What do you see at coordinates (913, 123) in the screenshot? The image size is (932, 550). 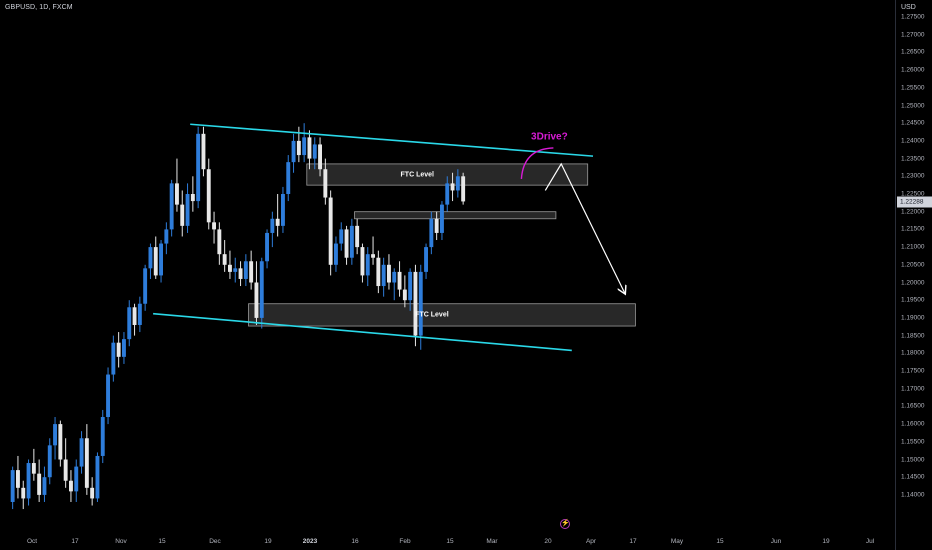 I see `price-tick: 1.24500` at bounding box center [913, 123].